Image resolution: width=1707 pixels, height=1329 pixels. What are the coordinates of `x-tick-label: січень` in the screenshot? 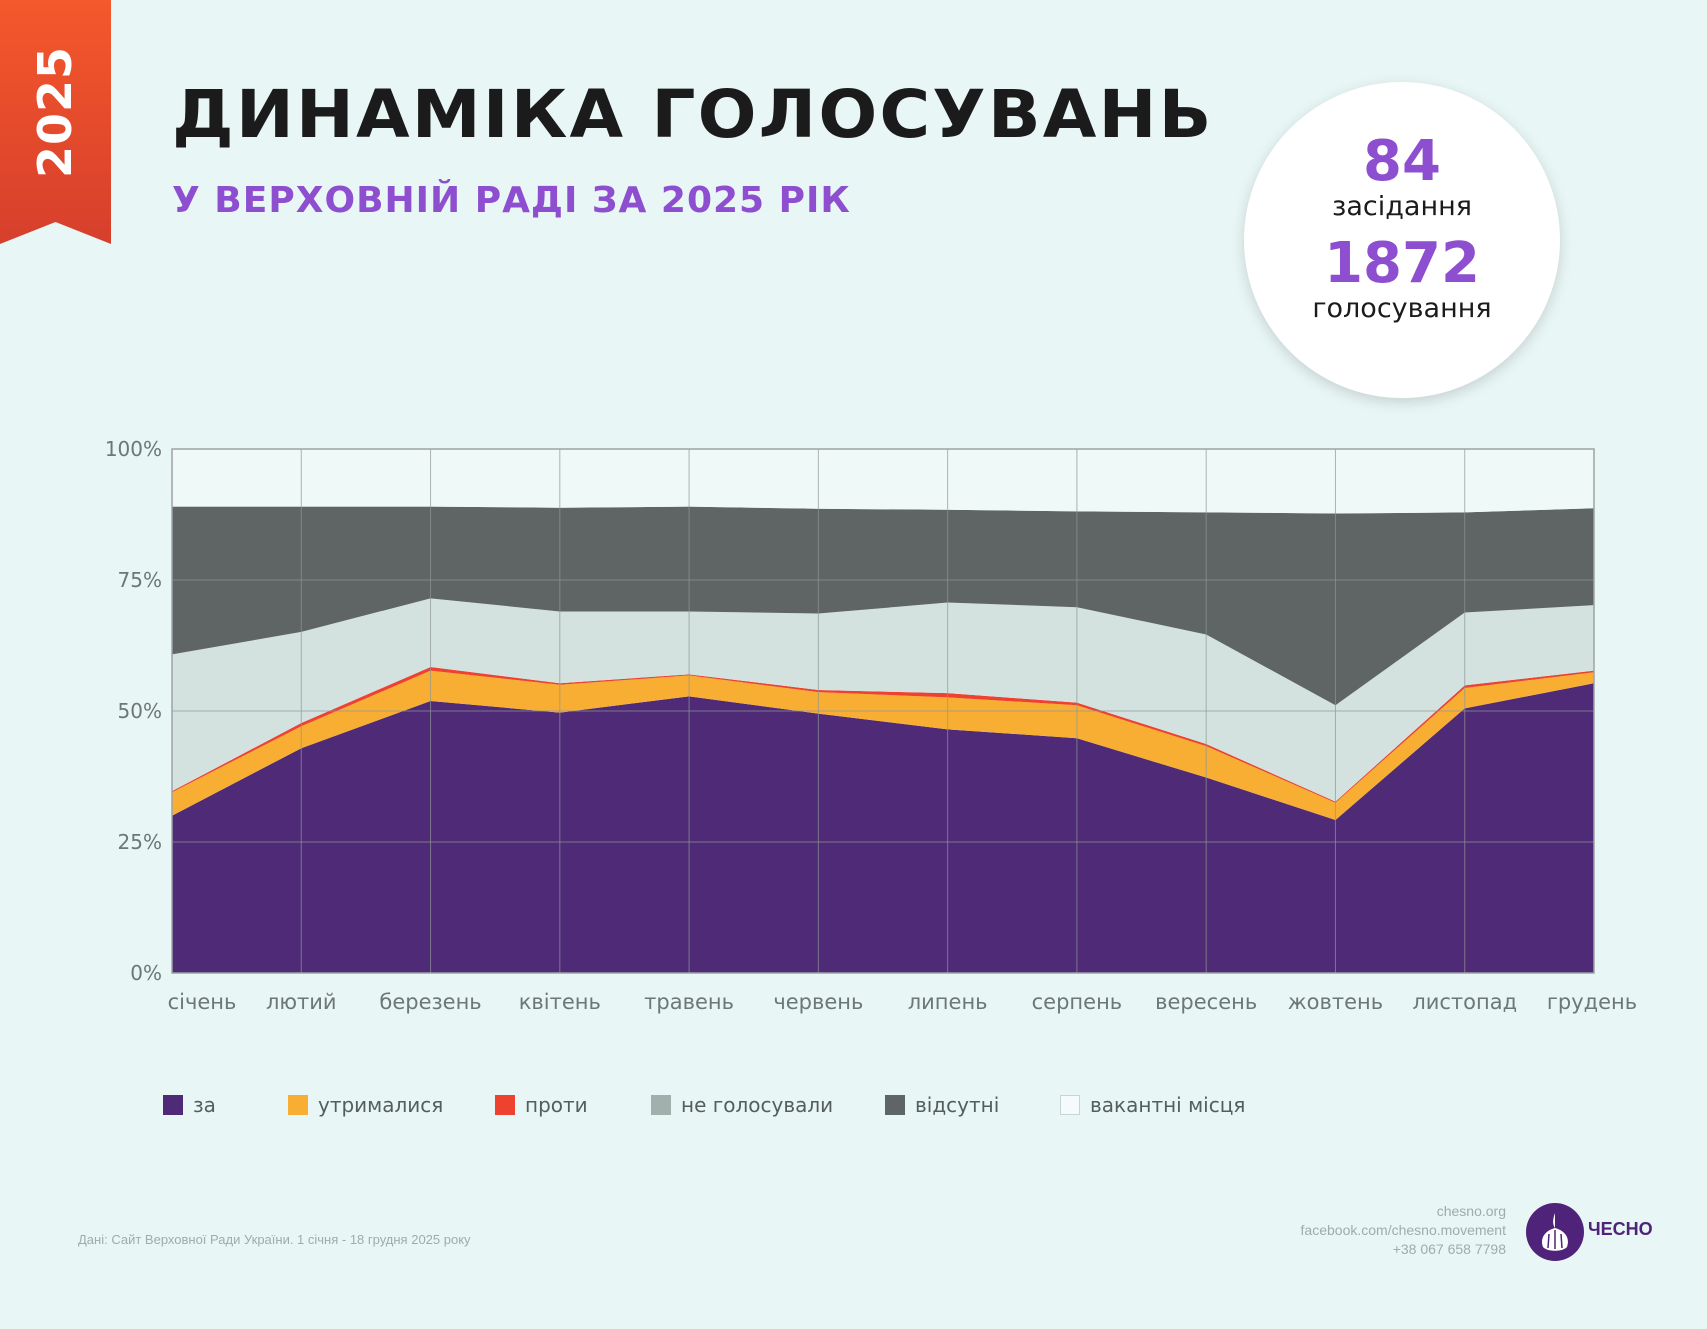 It's located at (202, 1002).